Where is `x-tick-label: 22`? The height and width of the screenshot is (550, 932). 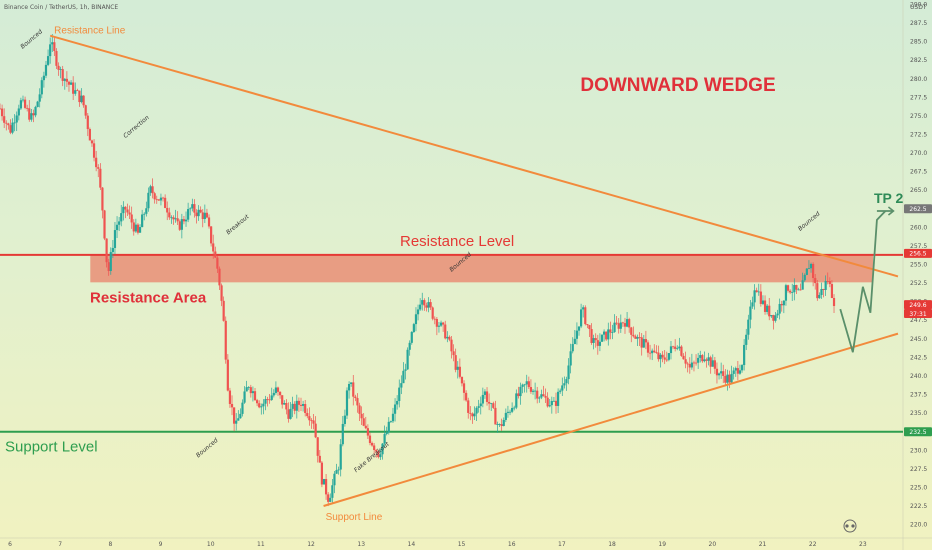 x-tick-label: 22 is located at coordinates (813, 544).